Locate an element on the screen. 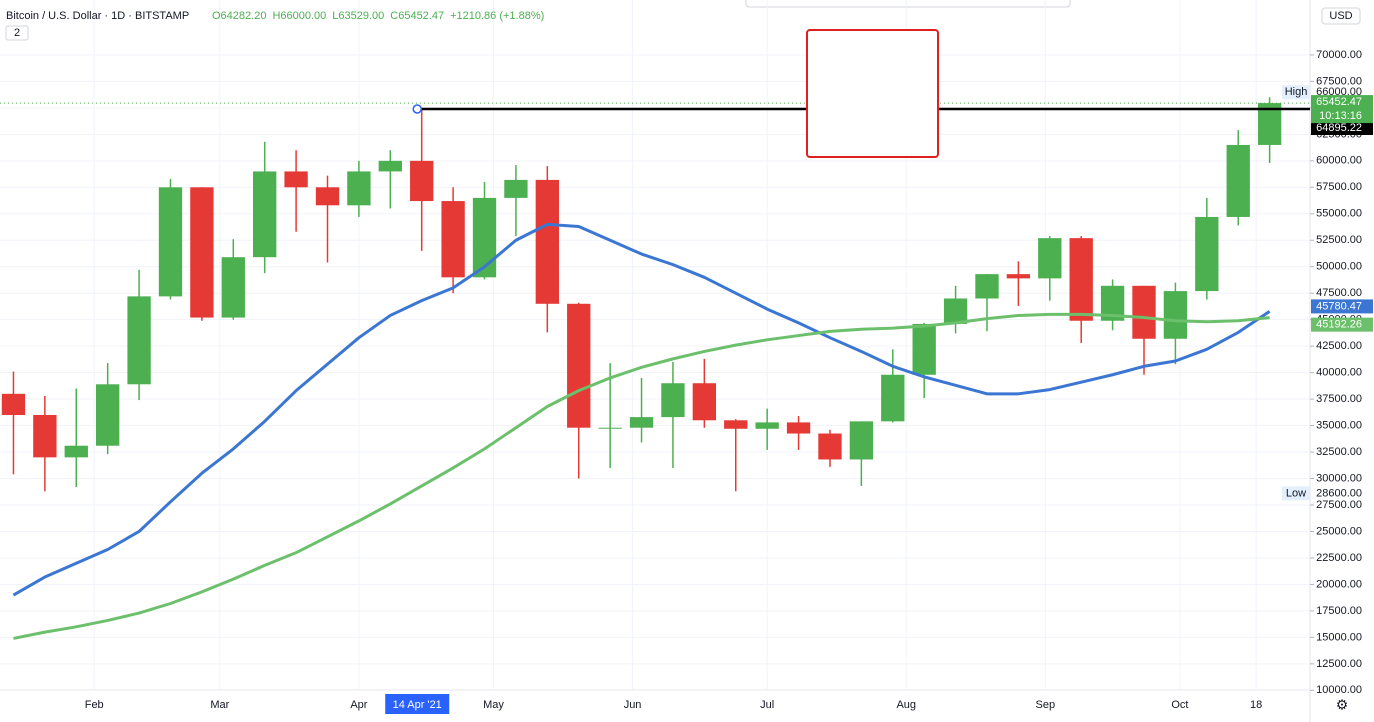  ohlc-value: +1210.86 (+1.88%) is located at coordinates (497, 16).